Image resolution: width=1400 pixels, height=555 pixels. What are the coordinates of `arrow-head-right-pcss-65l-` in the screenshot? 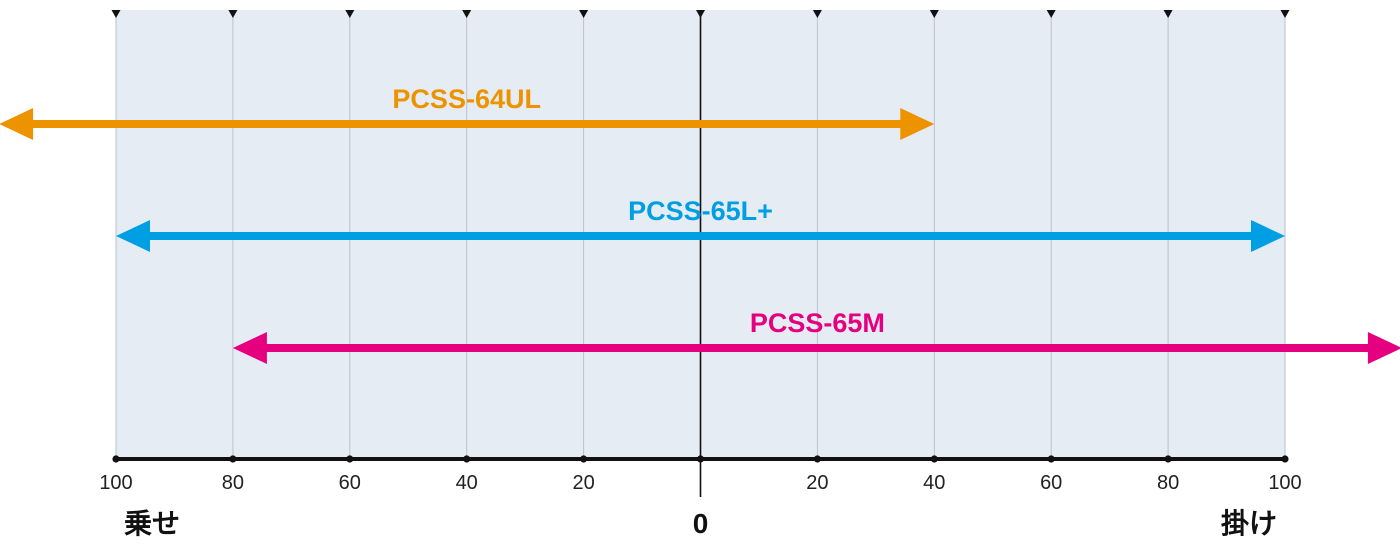 It's located at (1268, 236).